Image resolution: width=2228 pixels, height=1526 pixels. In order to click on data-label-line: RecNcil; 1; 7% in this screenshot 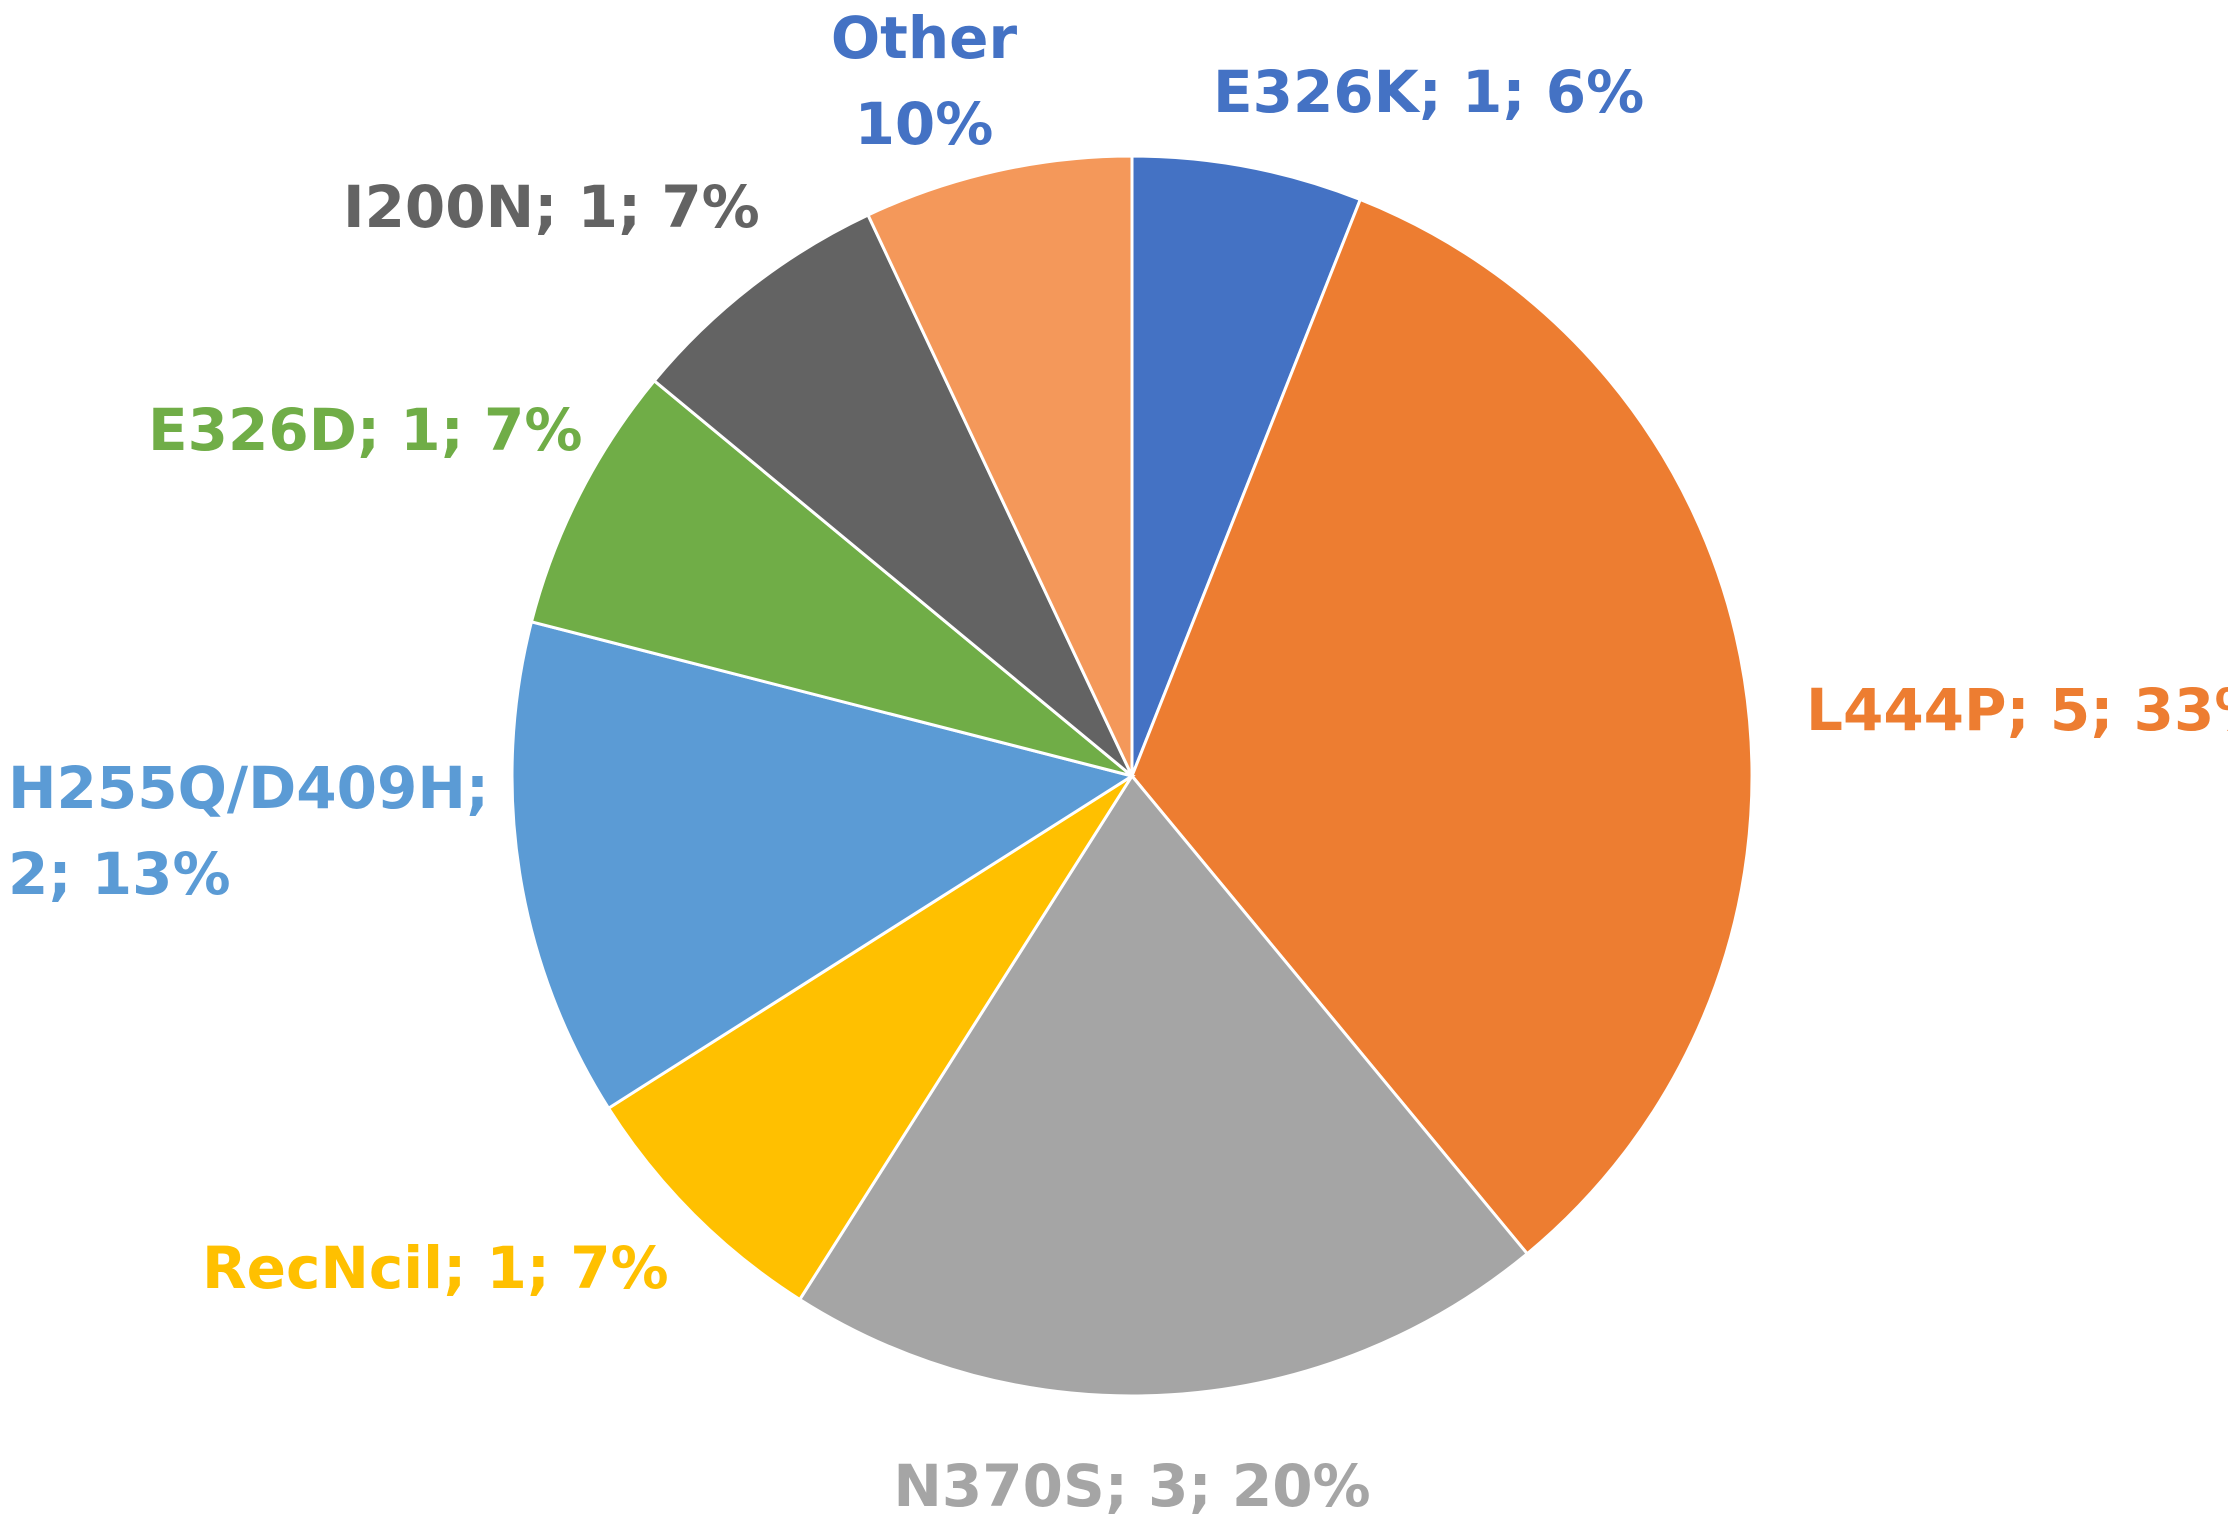, I will do `click(435, 1268)`.